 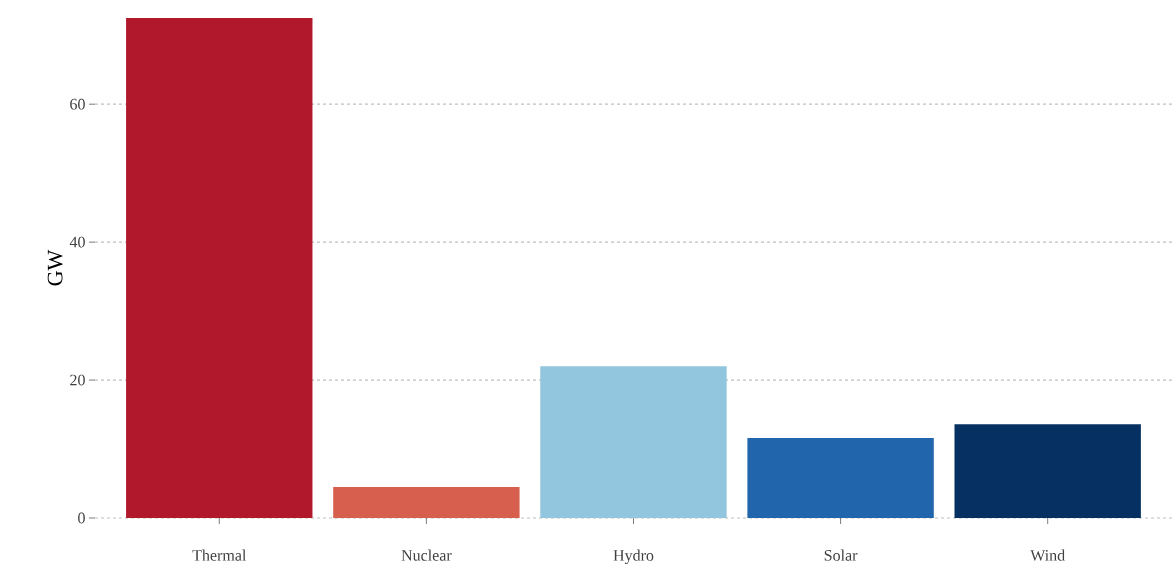 I want to click on x-tick-label: Wind, so click(x=1047, y=555).